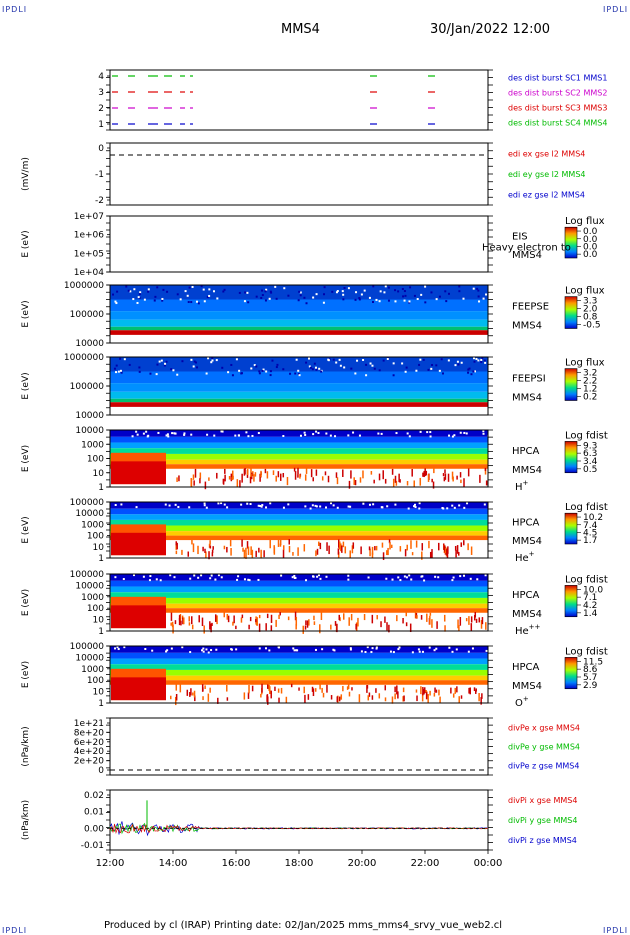 The image size is (630, 935). I want to click on panel-frame, so click(299, 174).